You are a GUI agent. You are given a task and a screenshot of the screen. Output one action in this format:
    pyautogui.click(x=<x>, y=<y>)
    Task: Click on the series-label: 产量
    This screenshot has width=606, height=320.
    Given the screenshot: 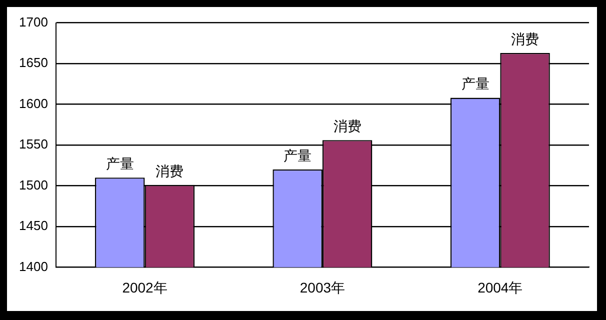 What is the action you would take?
    pyautogui.click(x=298, y=155)
    